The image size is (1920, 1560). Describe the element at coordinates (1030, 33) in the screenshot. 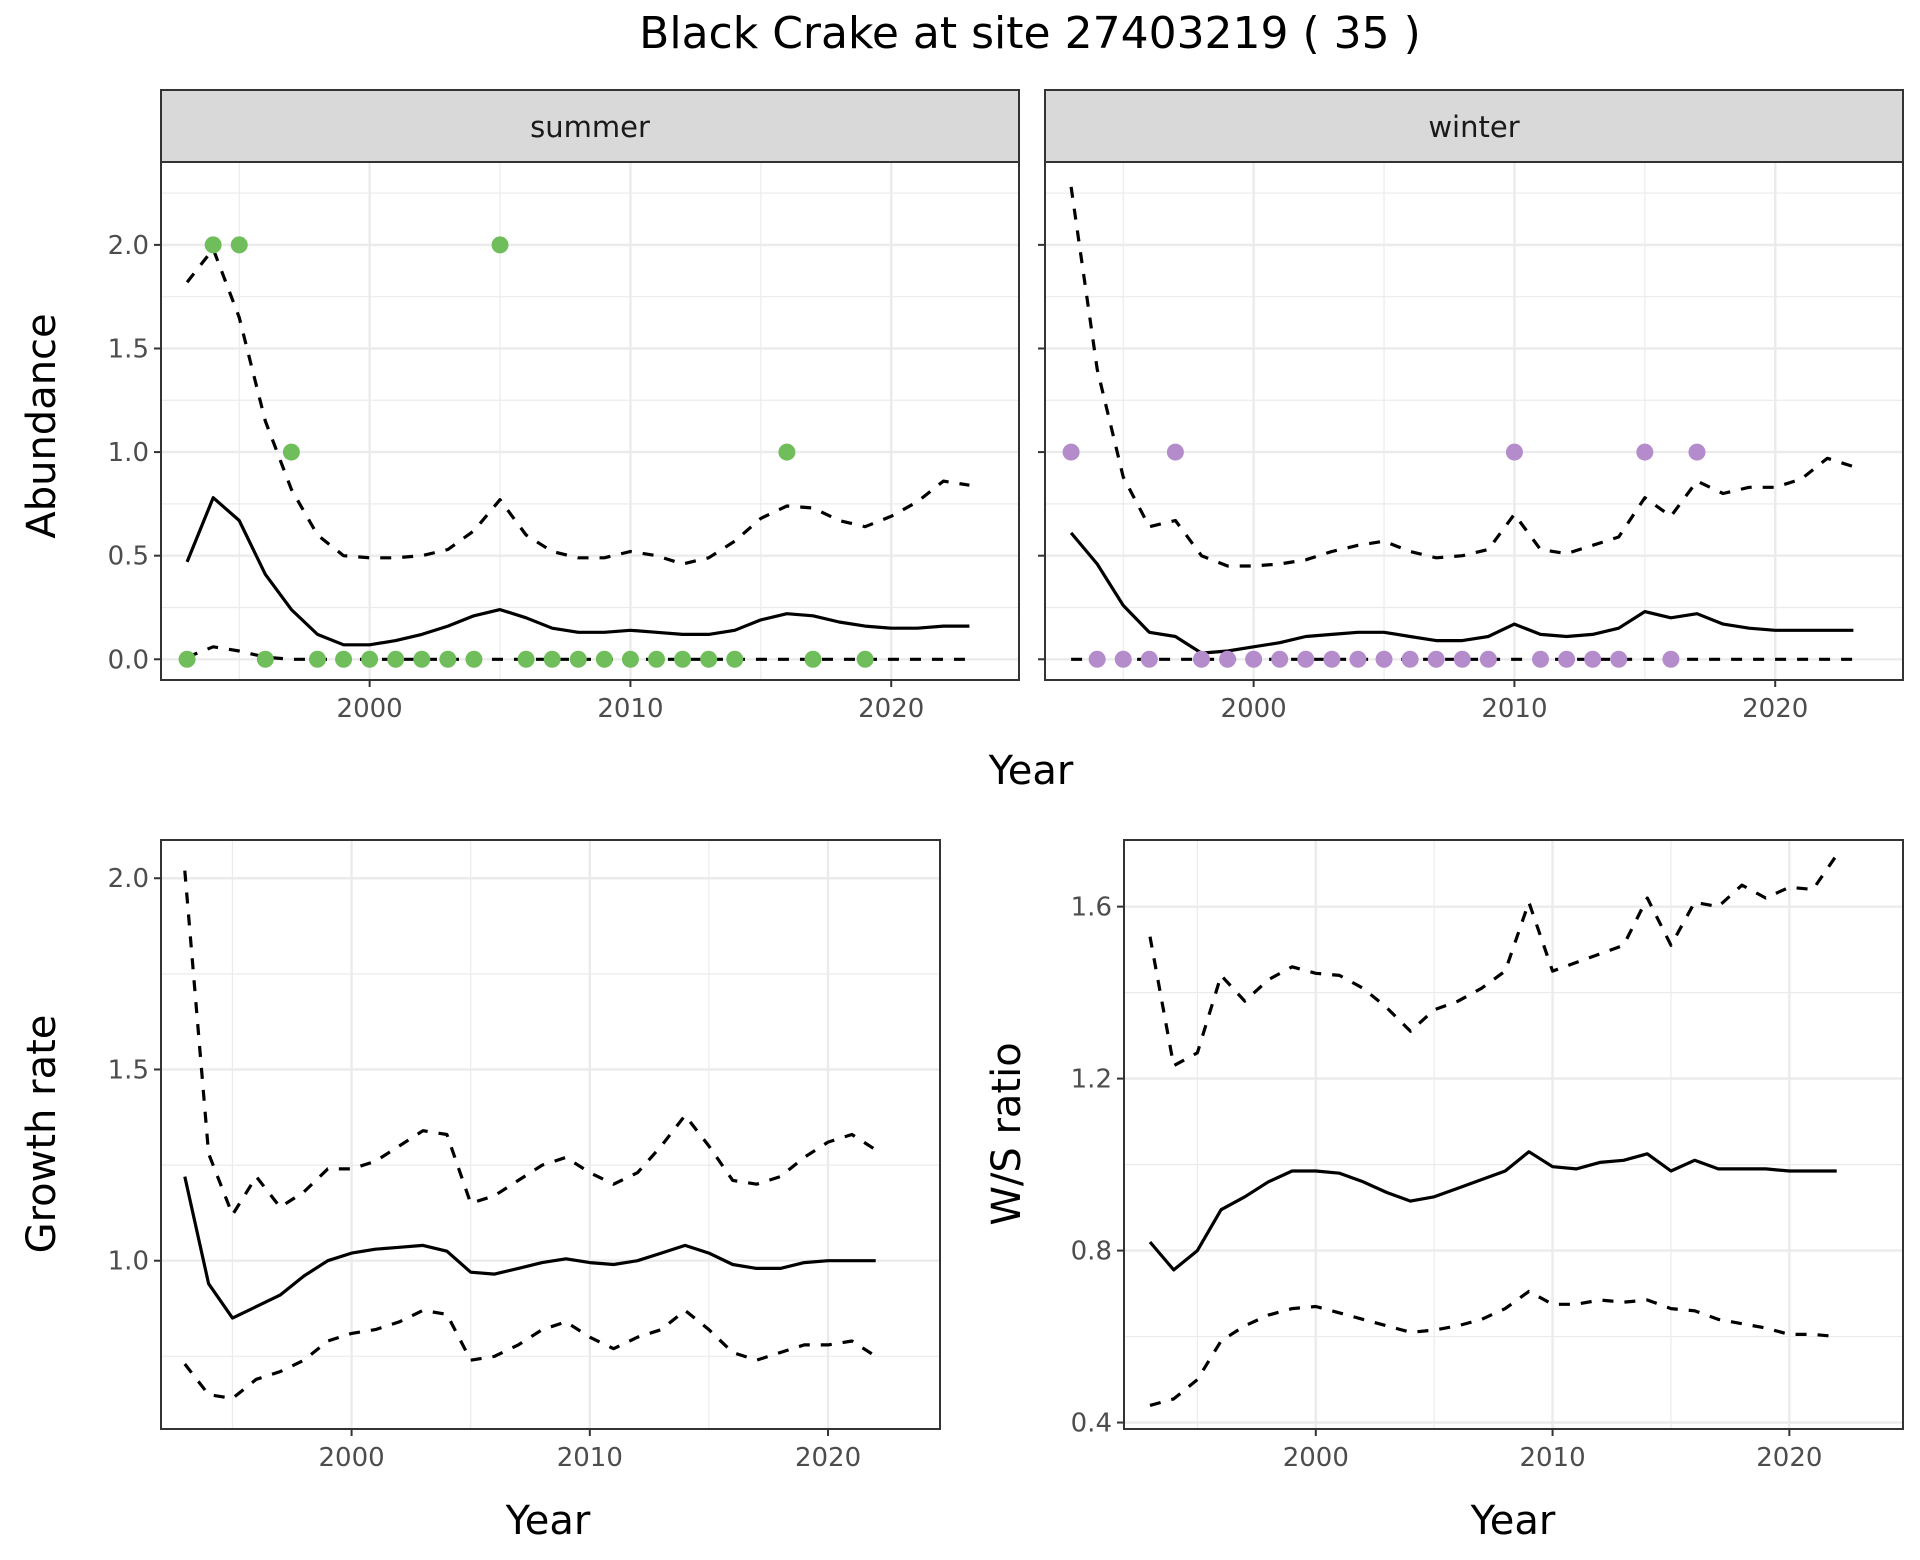

I see `plot-title: Black Crake at site 27403219 ( 35 )` at that location.